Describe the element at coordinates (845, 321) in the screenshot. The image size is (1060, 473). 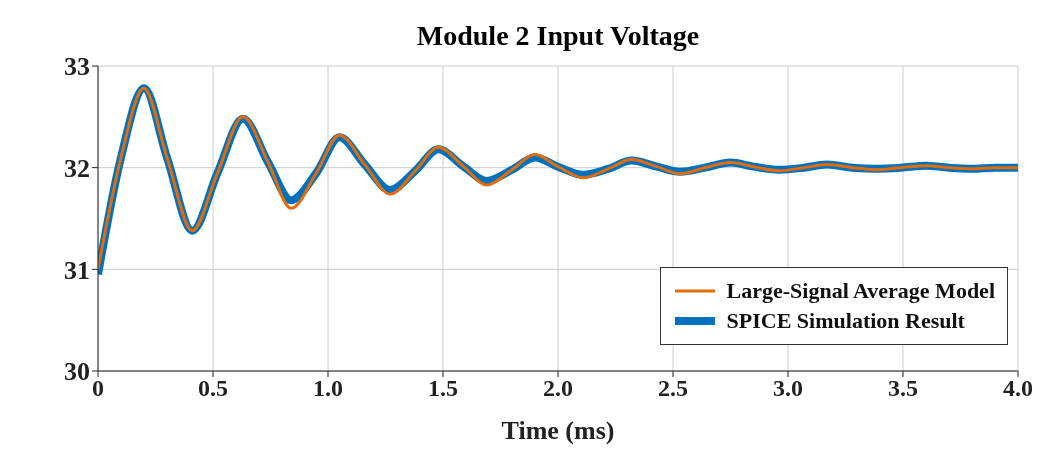
I see `legend-label: SPICE Simulation Result` at that location.